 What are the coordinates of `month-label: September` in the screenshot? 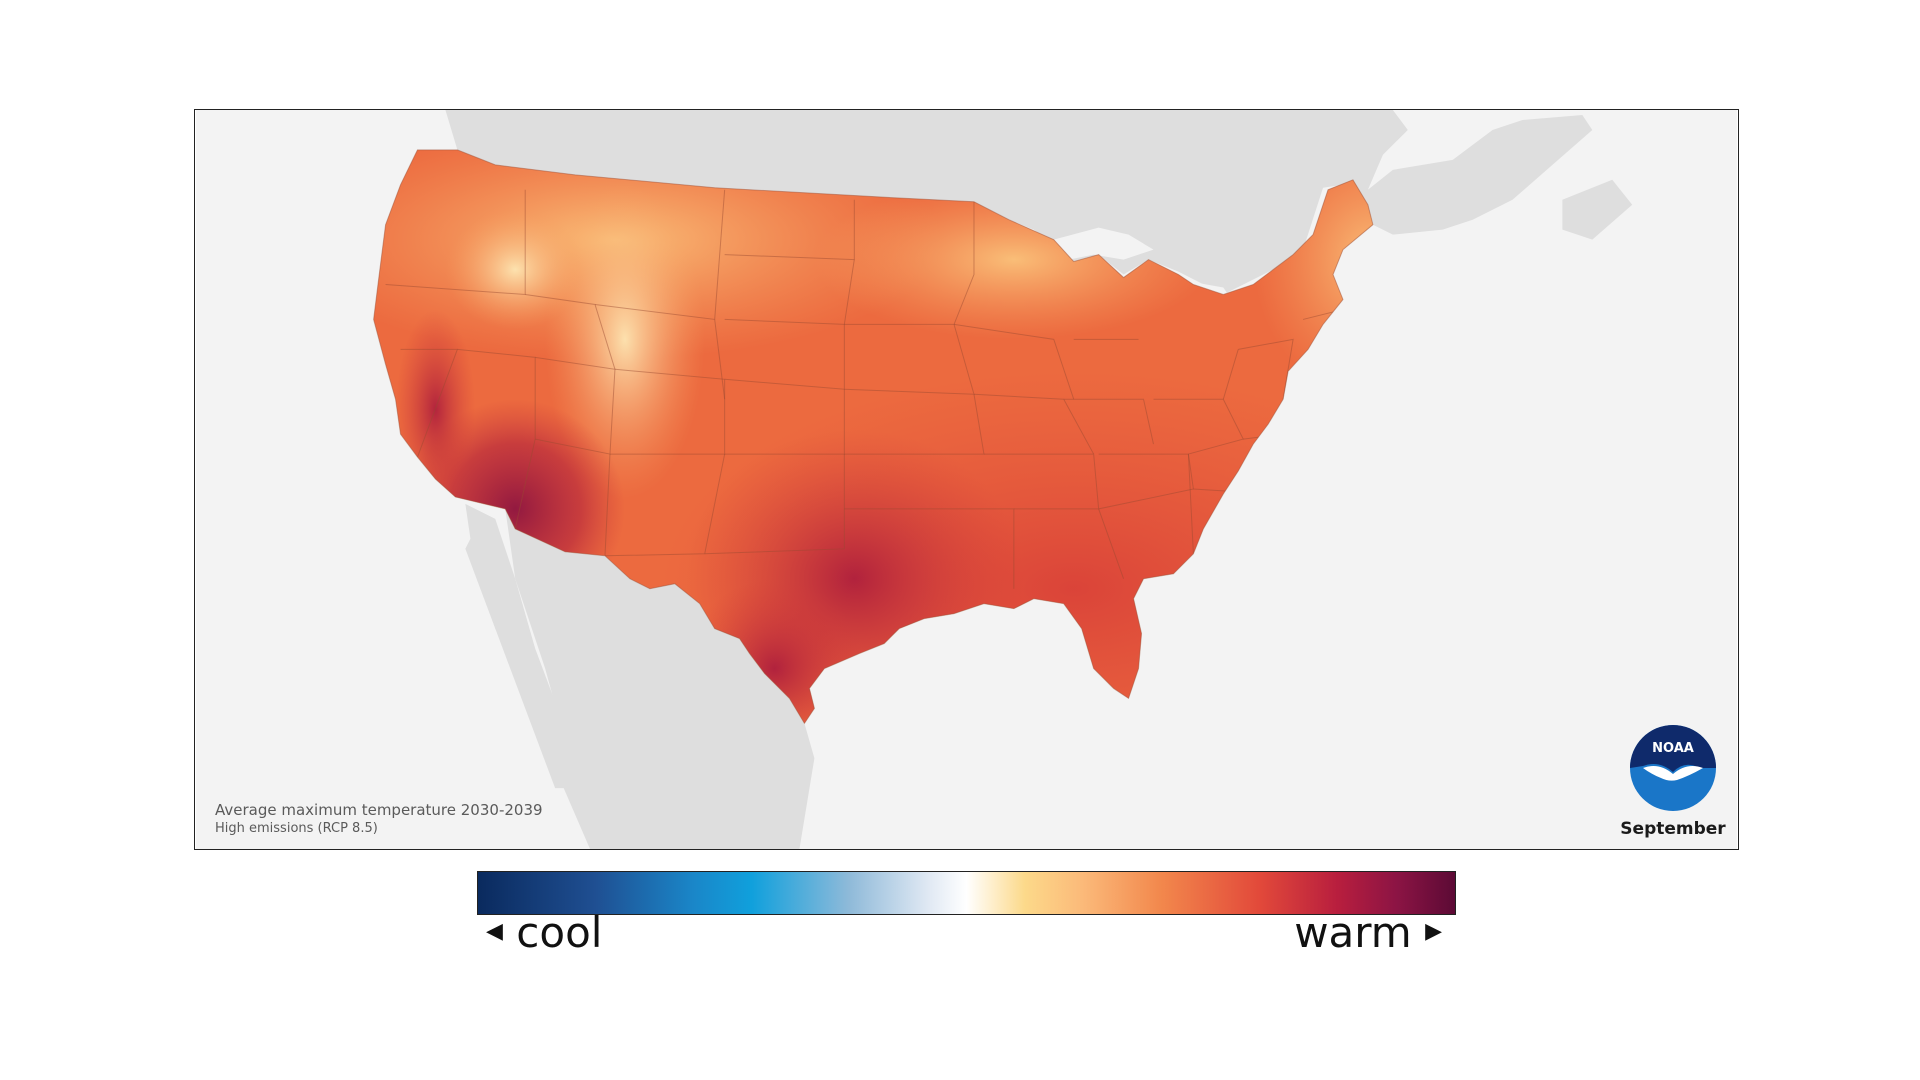 It's located at (1673, 829).